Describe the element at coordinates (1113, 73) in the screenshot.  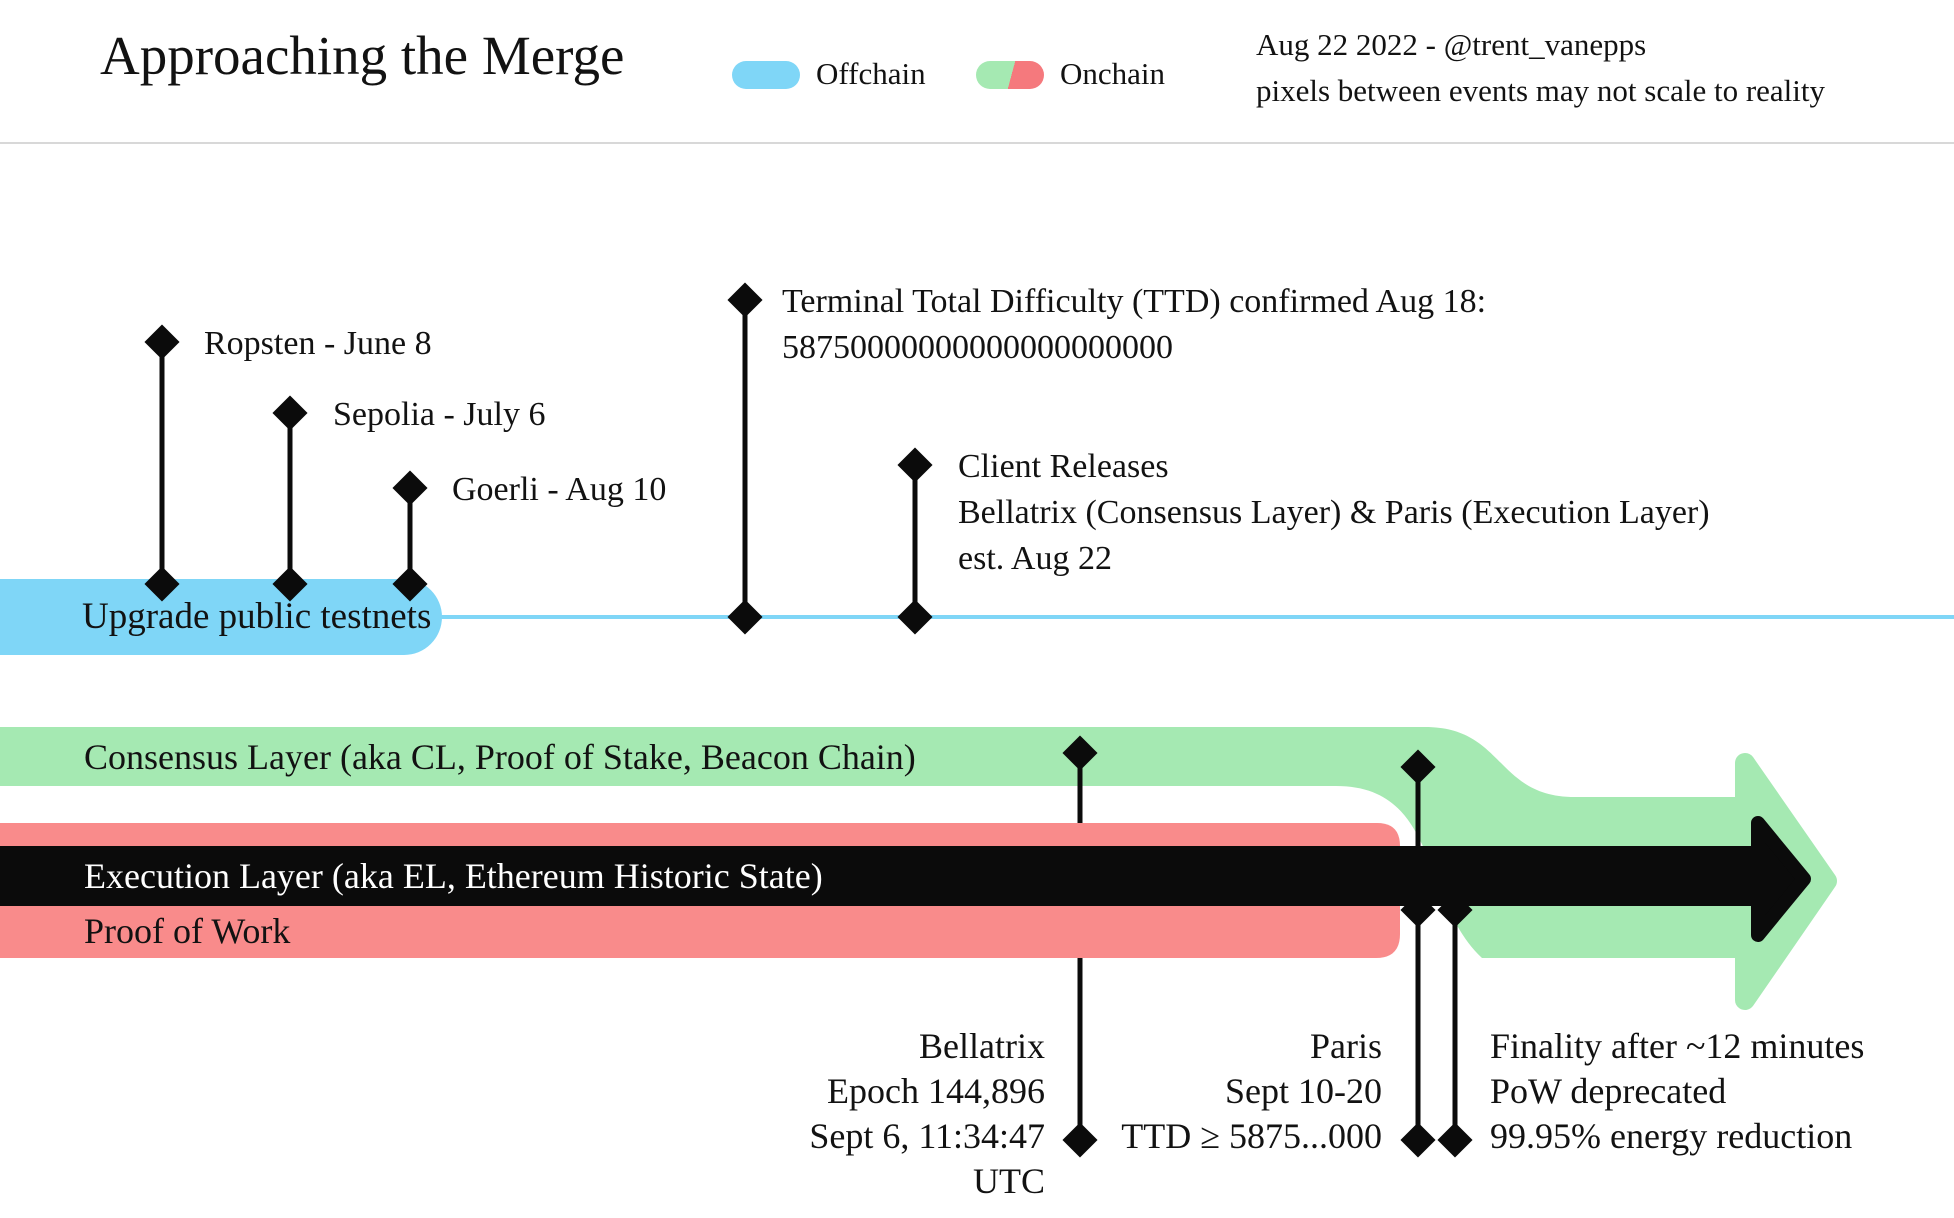
I see `legend-onchain-label: Onchain` at that location.